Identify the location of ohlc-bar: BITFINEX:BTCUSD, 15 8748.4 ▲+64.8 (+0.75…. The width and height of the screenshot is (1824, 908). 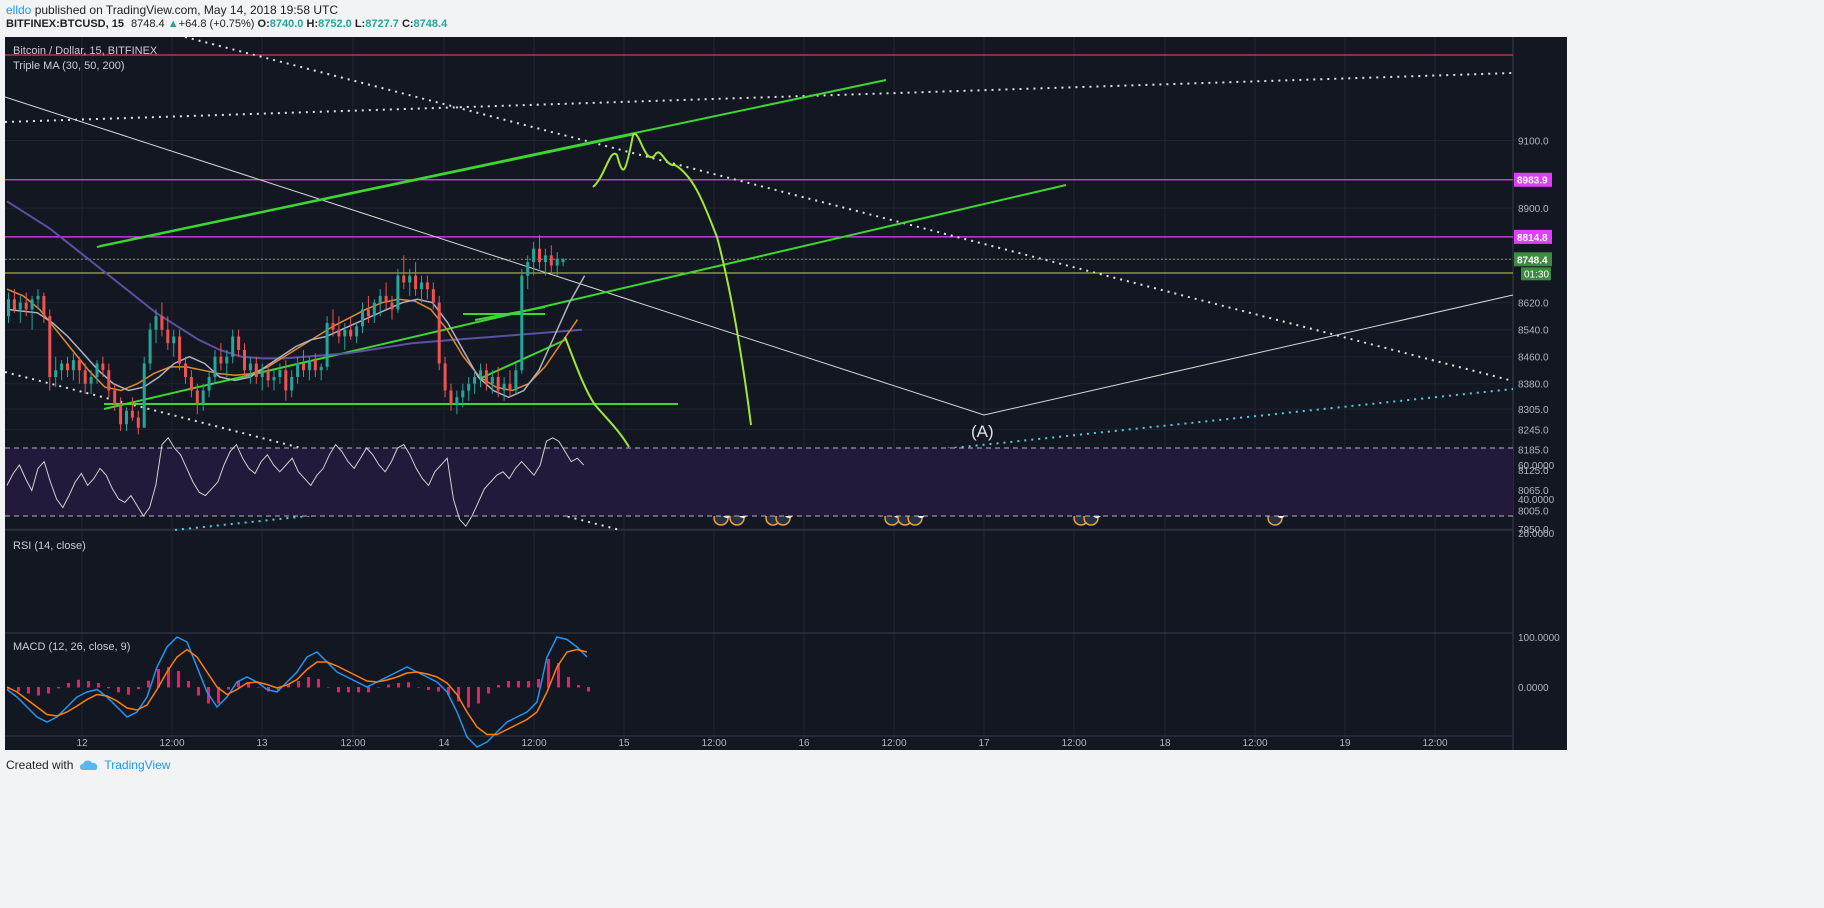
(226, 24).